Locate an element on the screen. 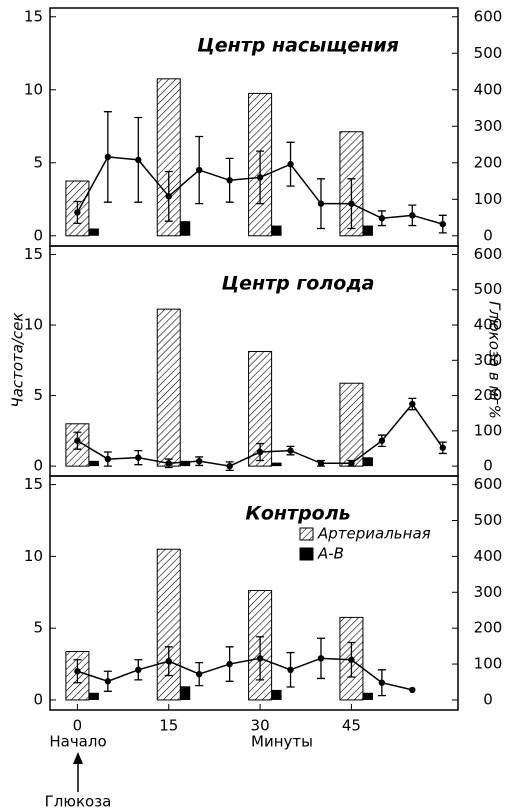 The image size is (509, 810). x-tick-label: 45 is located at coordinates (351, 726).